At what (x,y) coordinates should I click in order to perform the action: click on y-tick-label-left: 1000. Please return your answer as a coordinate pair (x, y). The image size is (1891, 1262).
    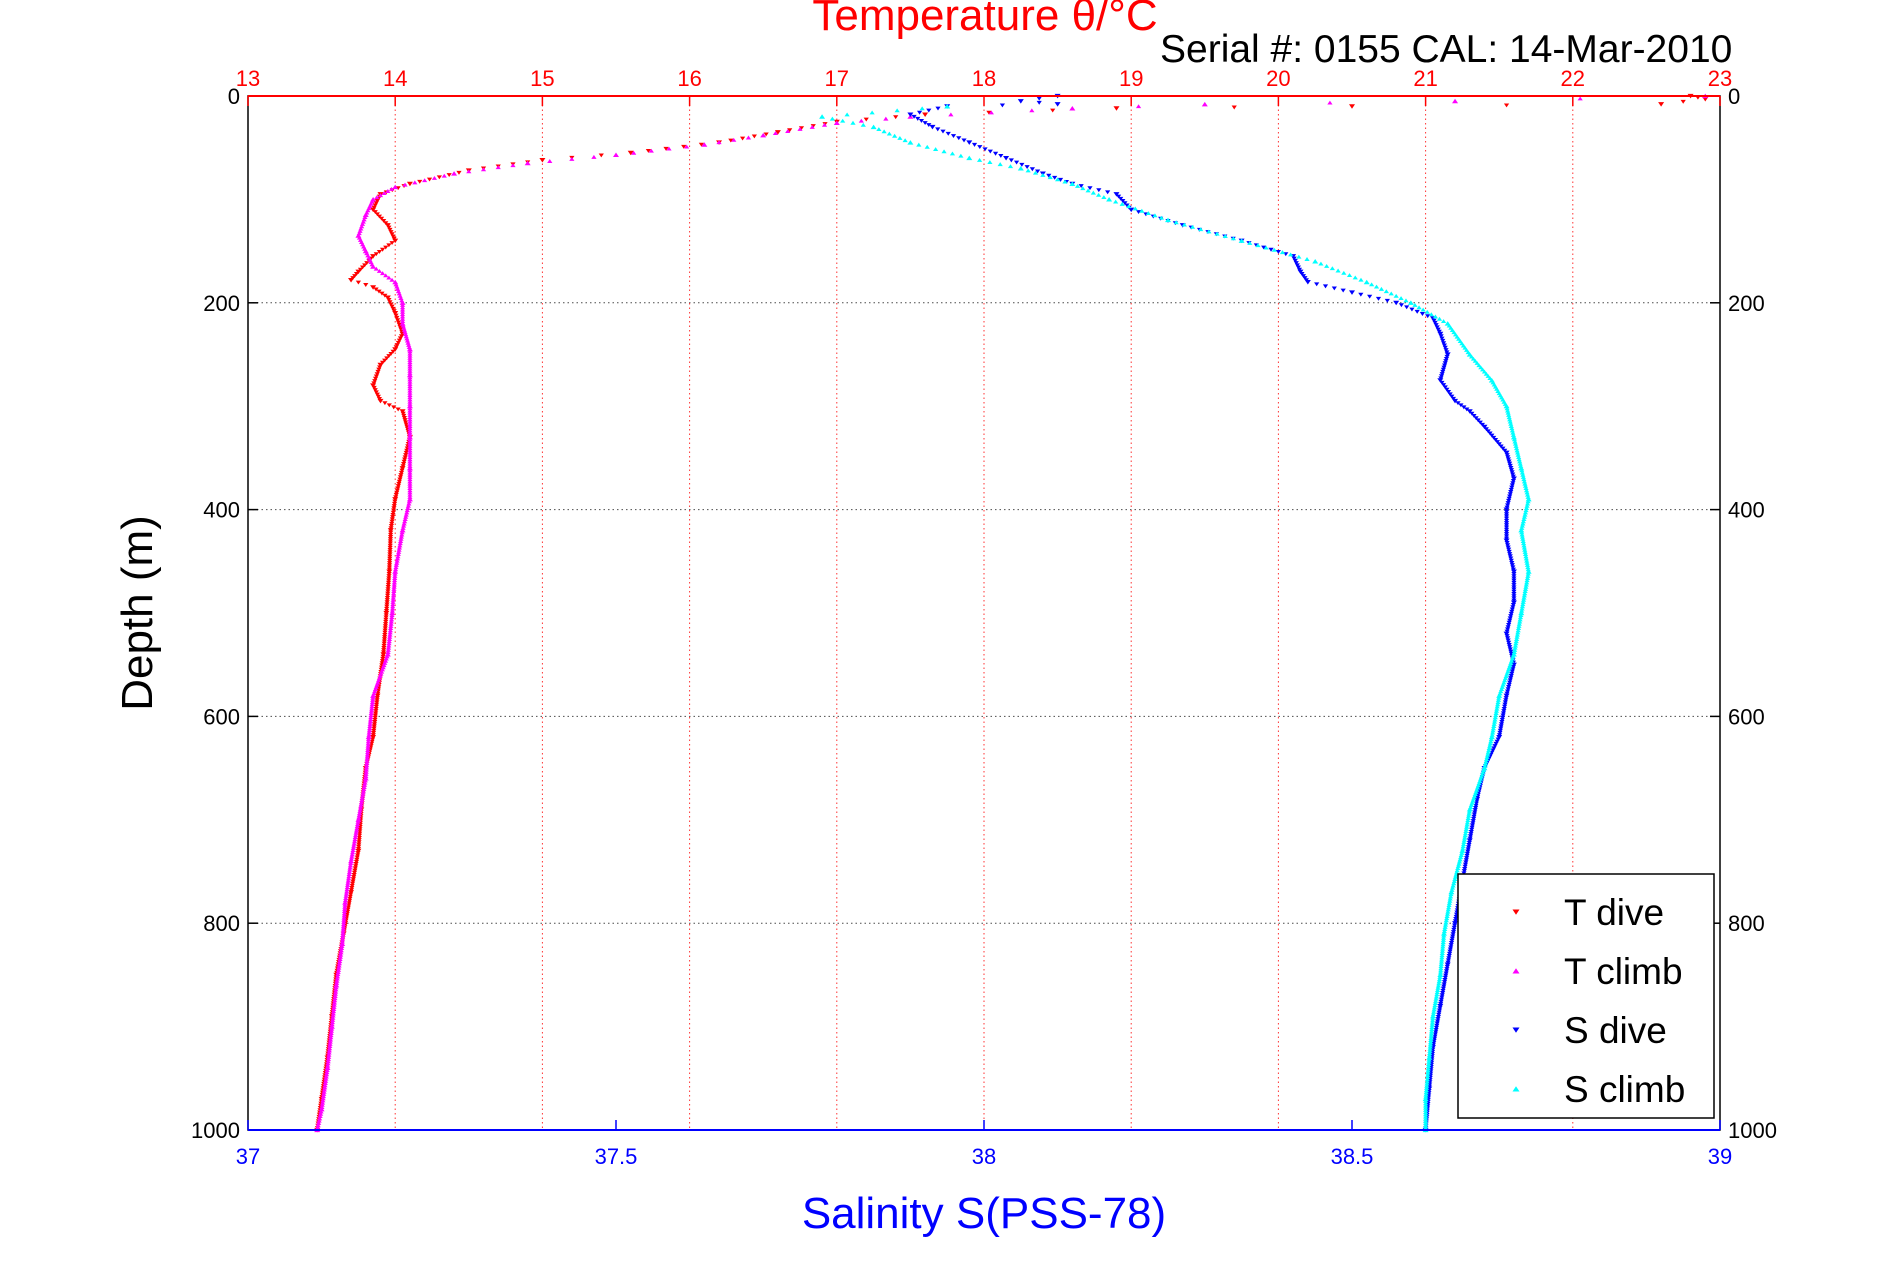
    Looking at the image, I should click on (215, 1130).